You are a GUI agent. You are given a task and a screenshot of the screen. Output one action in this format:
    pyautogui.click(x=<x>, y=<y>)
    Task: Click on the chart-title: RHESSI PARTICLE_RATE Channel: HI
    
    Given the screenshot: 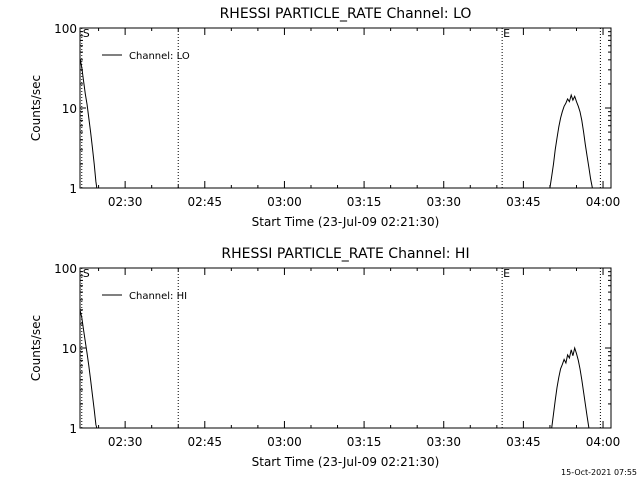 What is the action you would take?
    pyautogui.click(x=345, y=254)
    